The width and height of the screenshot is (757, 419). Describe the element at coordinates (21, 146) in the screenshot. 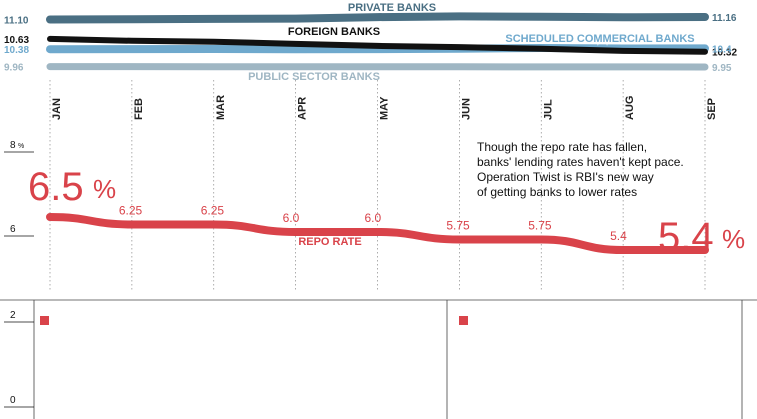

I see `y-tick-unit-8: %` at that location.